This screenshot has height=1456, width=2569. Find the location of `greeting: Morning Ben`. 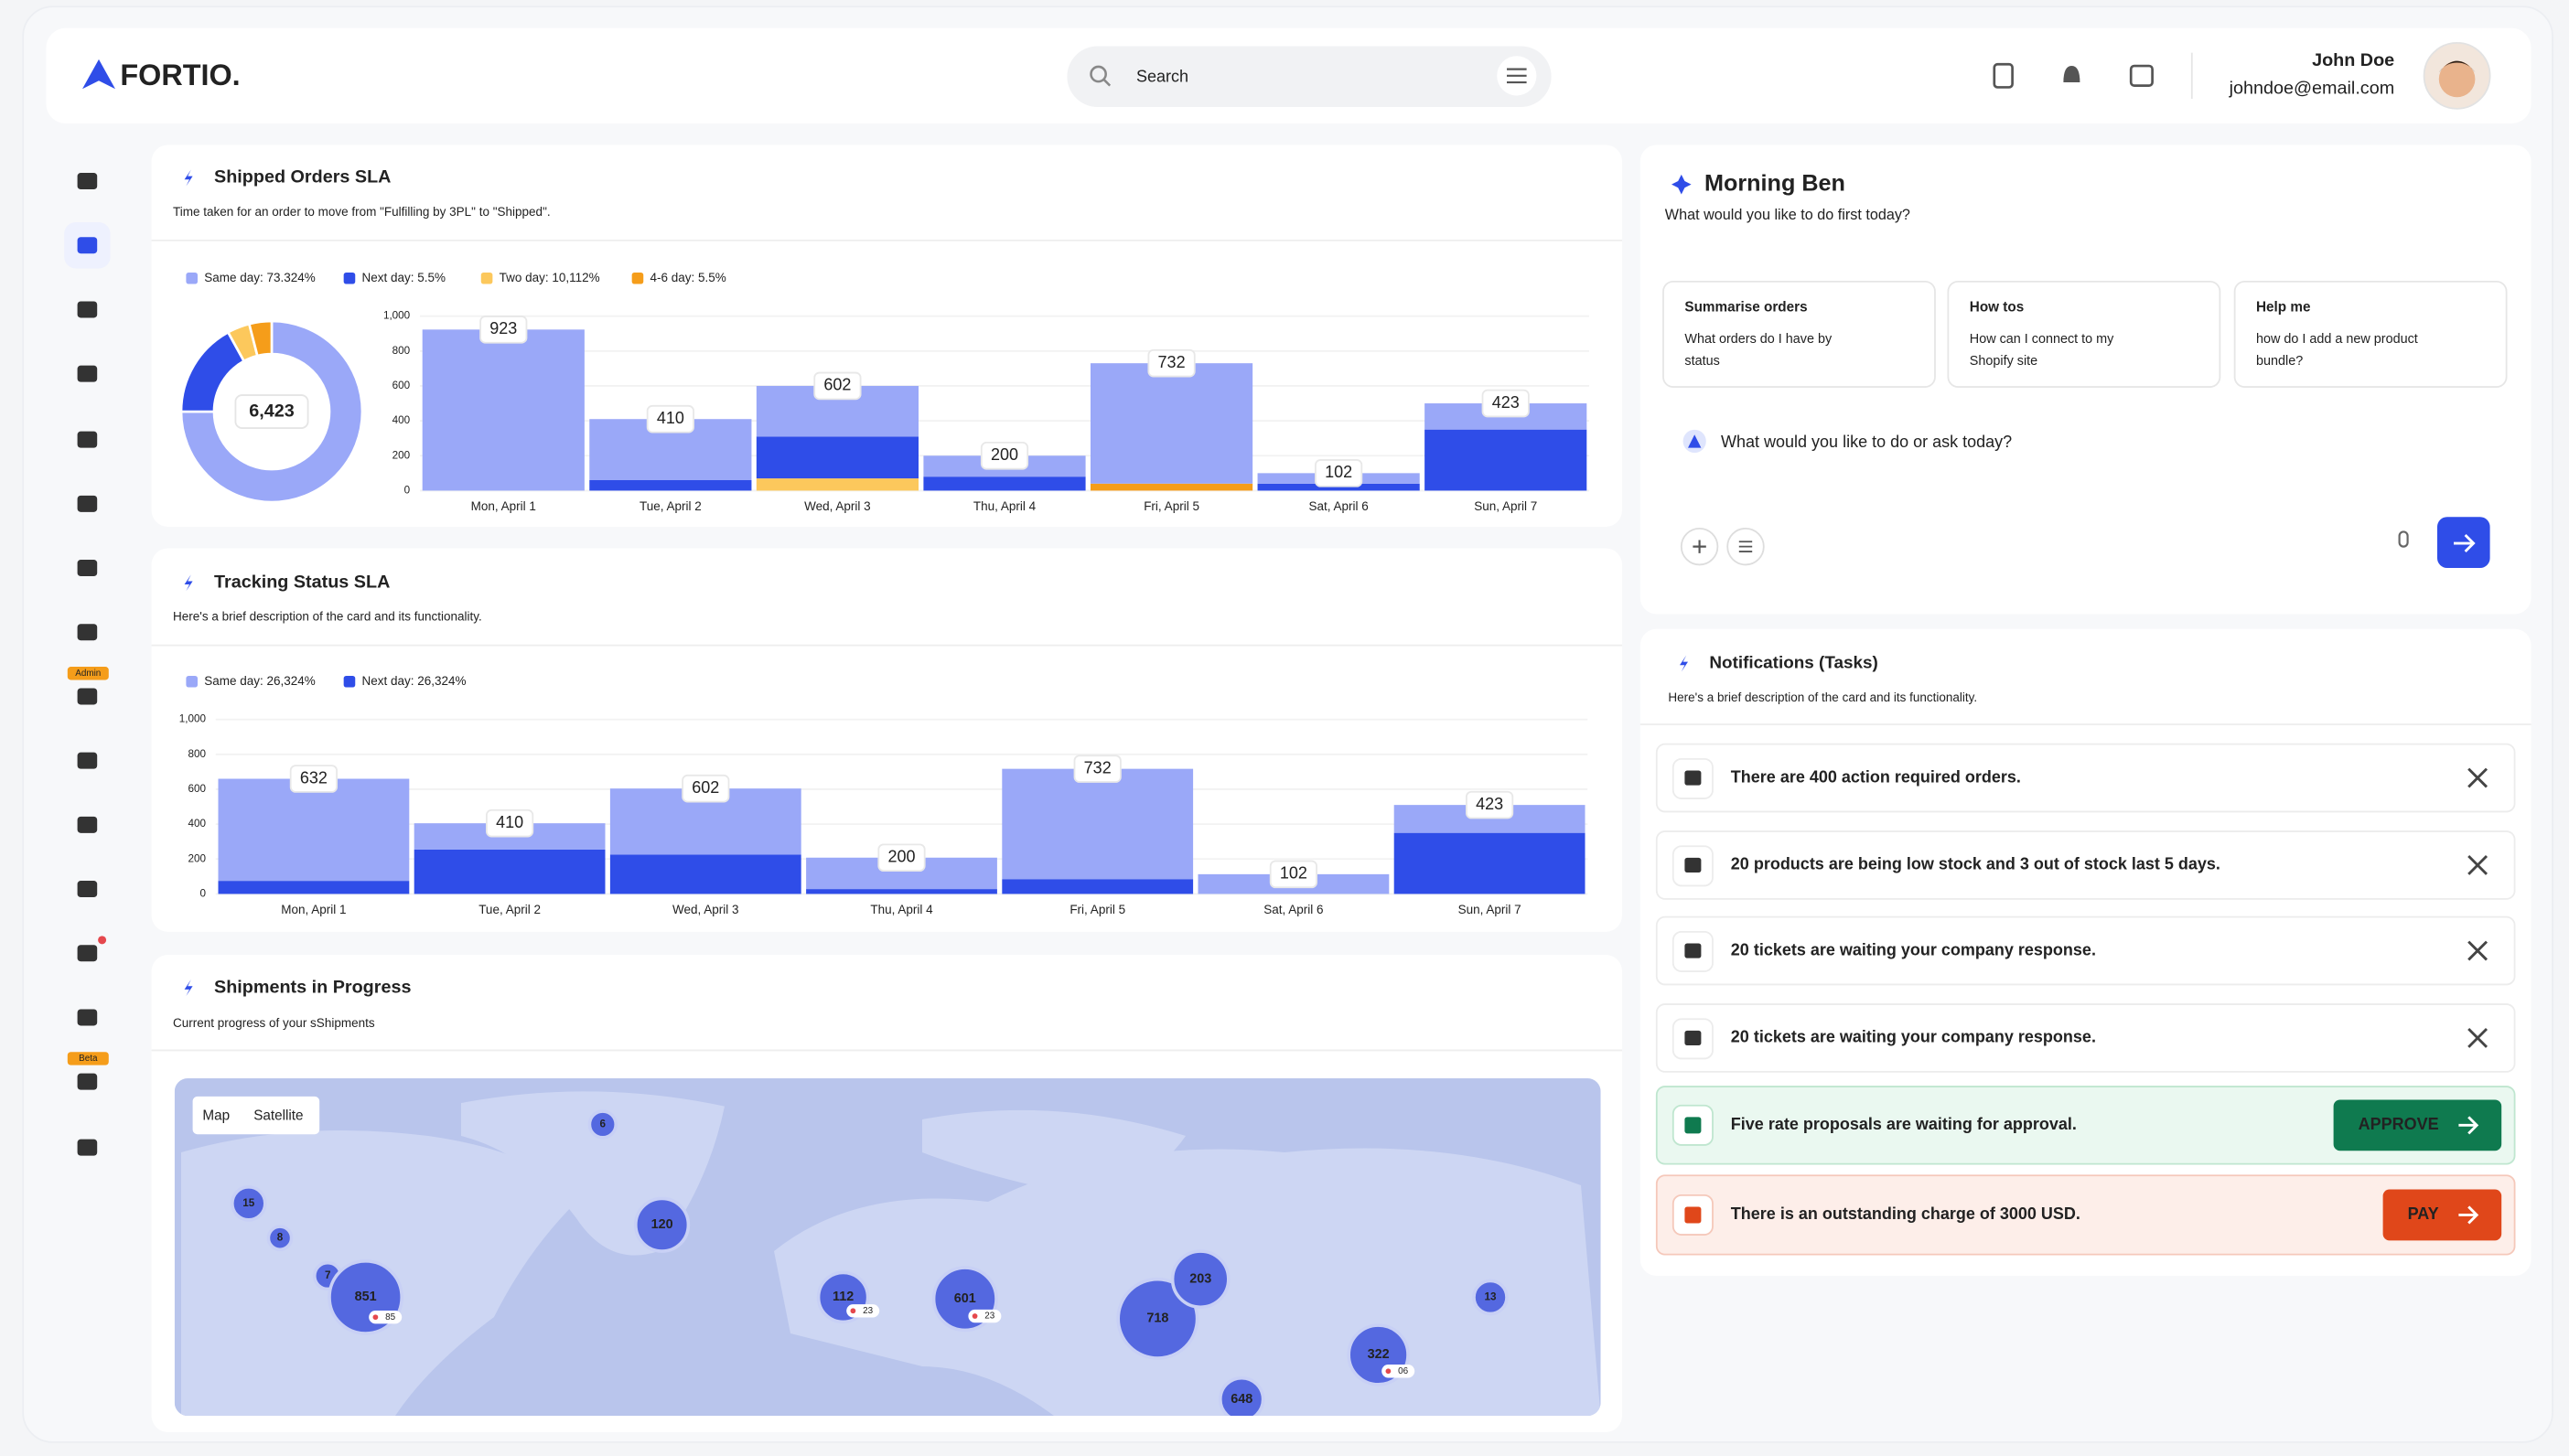

greeting: Morning Ben is located at coordinates (1775, 183).